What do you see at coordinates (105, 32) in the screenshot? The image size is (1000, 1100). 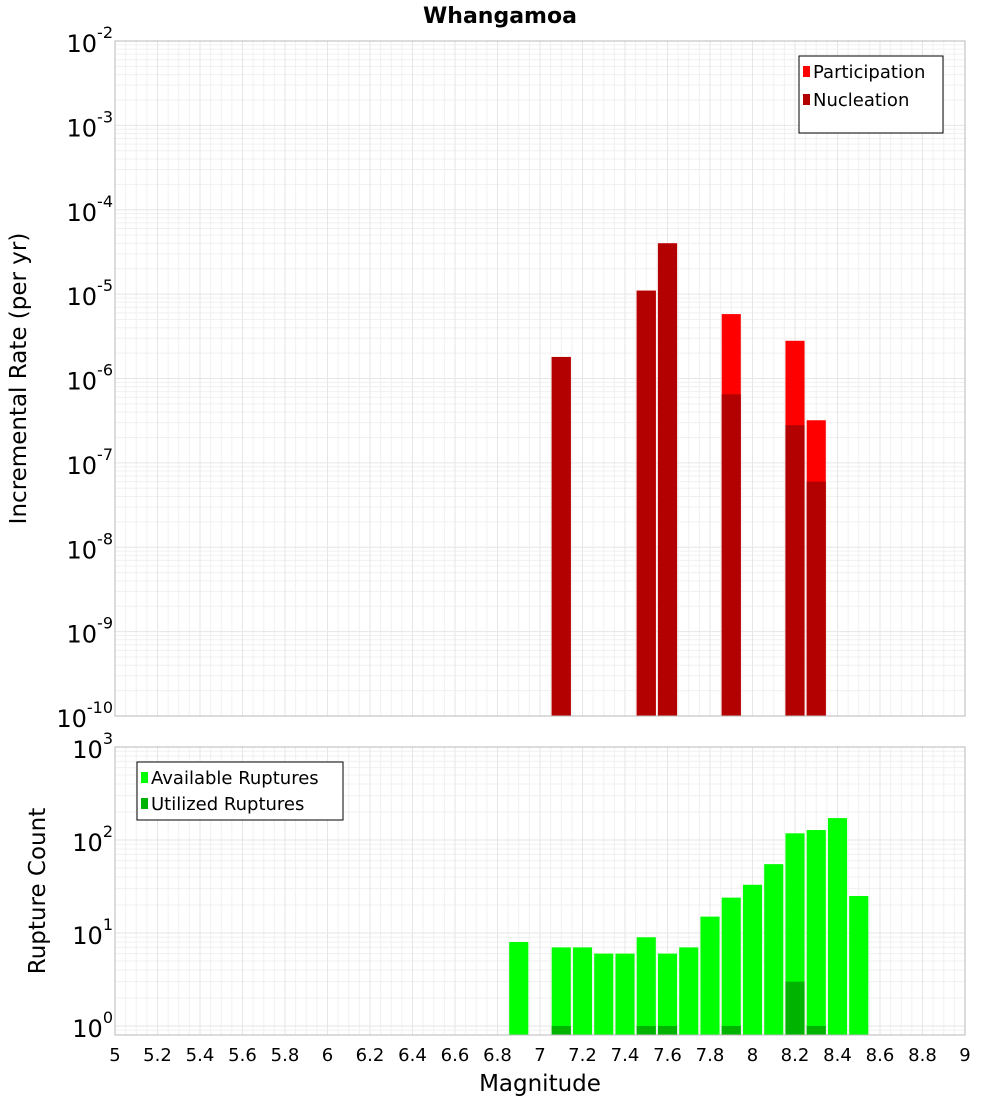 I see `y-tick-exponent: -2` at bounding box center [105, 32].